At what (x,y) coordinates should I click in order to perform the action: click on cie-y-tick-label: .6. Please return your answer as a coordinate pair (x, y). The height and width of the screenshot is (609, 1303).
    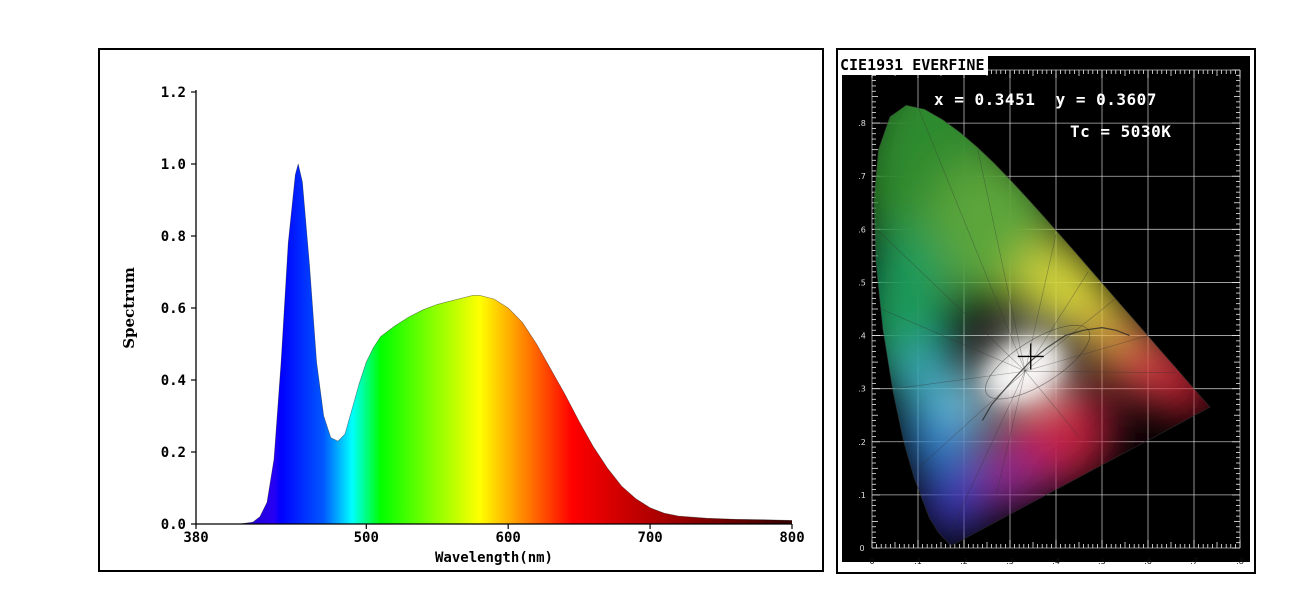
    Looking at the image, I should click on (862, 229).